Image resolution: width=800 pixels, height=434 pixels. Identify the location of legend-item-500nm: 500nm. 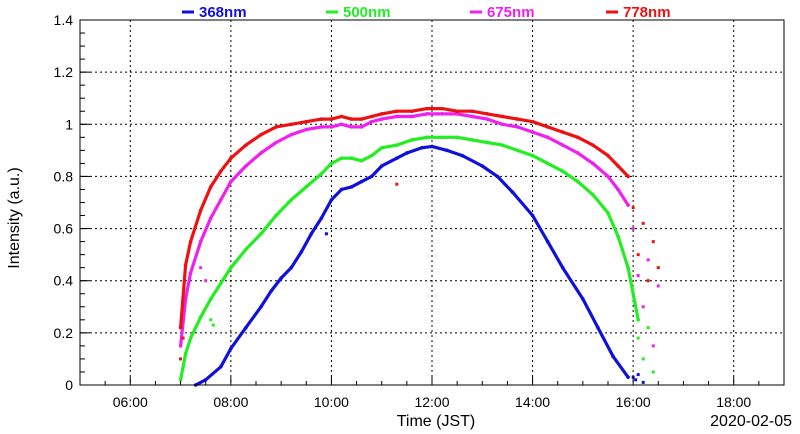
(358, 12).